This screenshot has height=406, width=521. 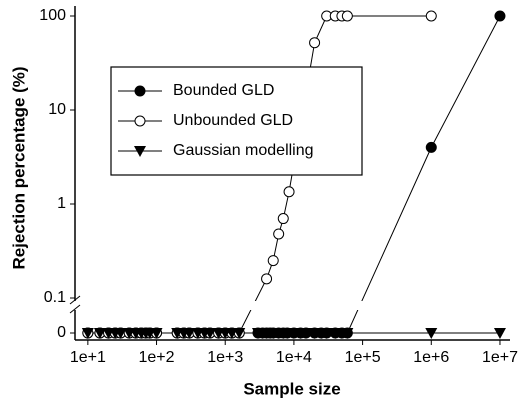 I want to click on x-tick-label: 1e+6, so click(x=431, y=357).